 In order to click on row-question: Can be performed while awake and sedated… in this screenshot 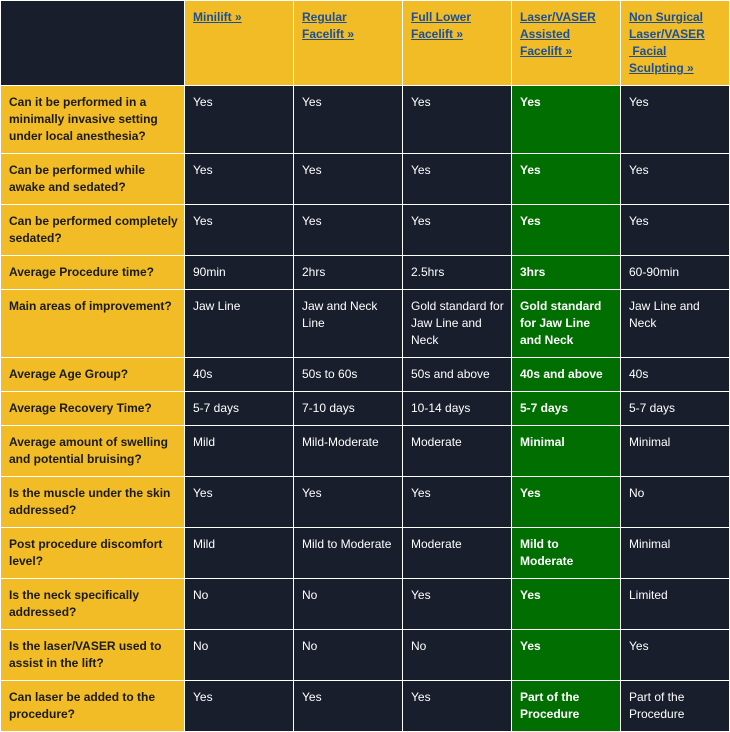, I will do `click(92, 179)`.